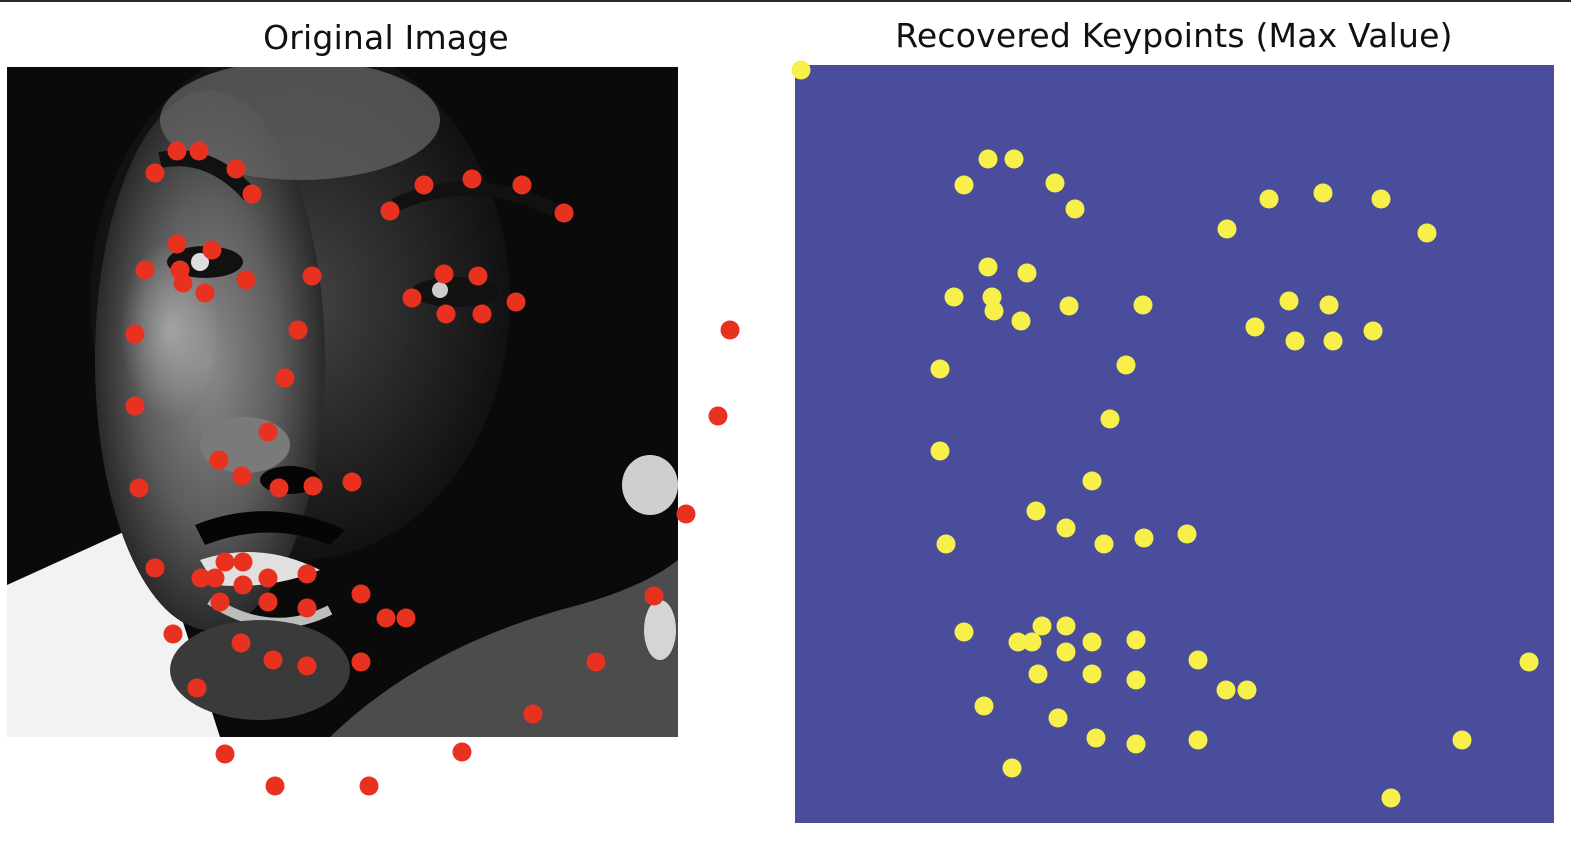 The image size is (1571, 844). I want to click on left-panel-title: Original Image, so click(386, 37).